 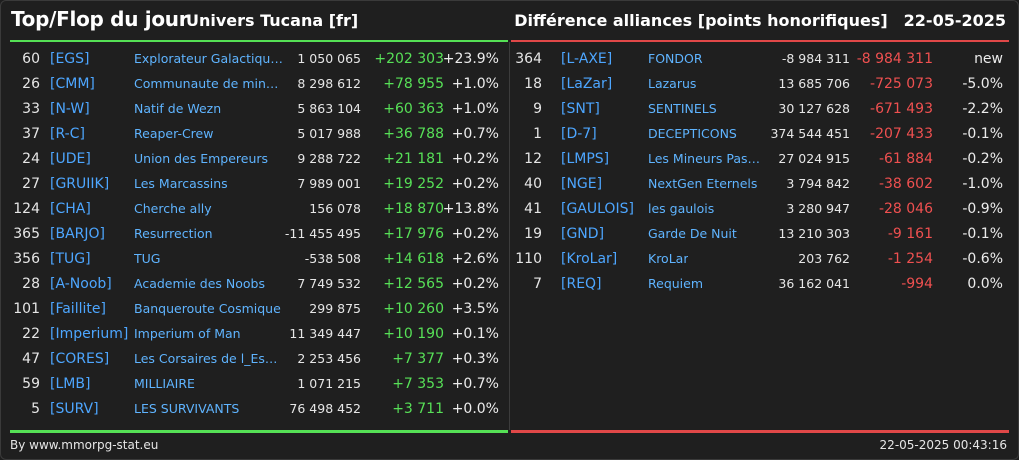 I want to click on total-points: 8 298 612, so click(x=329, y=83).